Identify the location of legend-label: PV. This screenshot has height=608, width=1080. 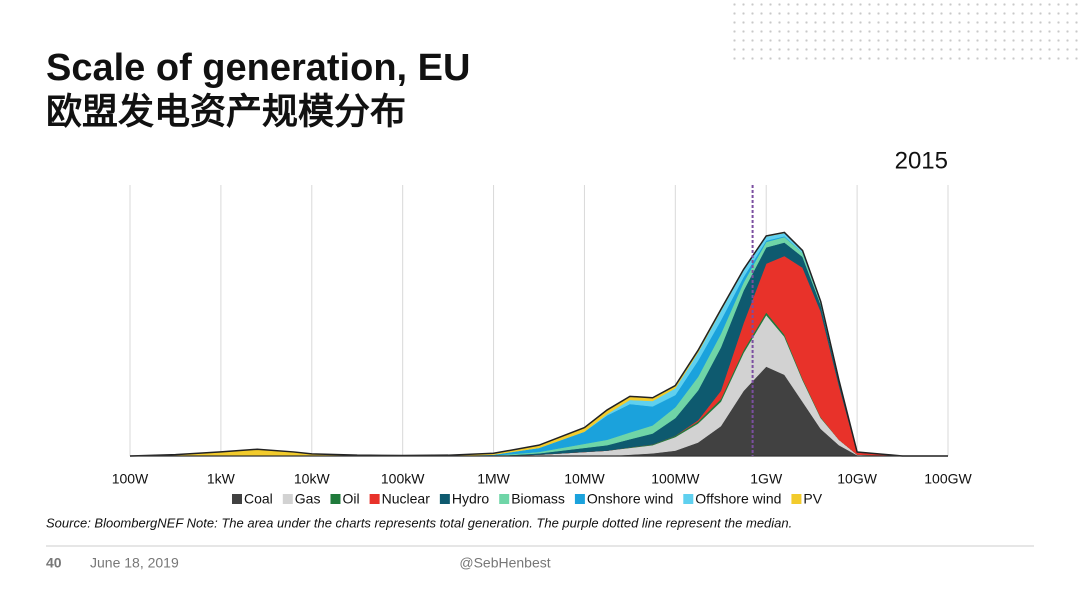
(812, 499).